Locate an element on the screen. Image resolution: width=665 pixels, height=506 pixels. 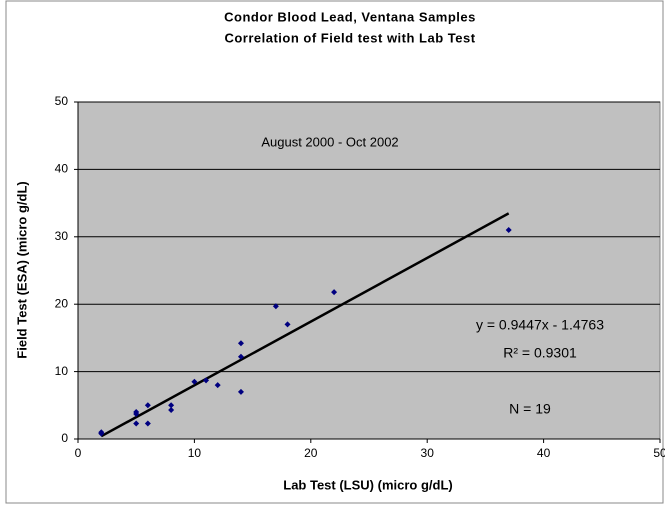
trendline-equation: y = 0.9447x - 1.4763 is located at coordinates (540, 325).